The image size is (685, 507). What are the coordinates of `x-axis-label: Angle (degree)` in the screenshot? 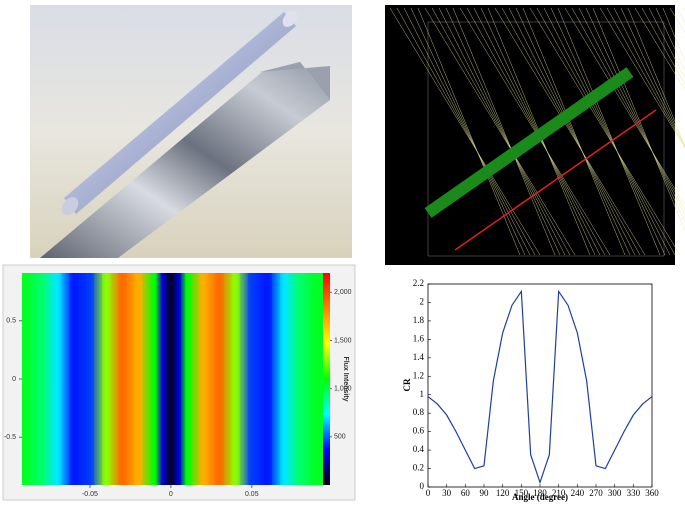 It's located at (540, 497).